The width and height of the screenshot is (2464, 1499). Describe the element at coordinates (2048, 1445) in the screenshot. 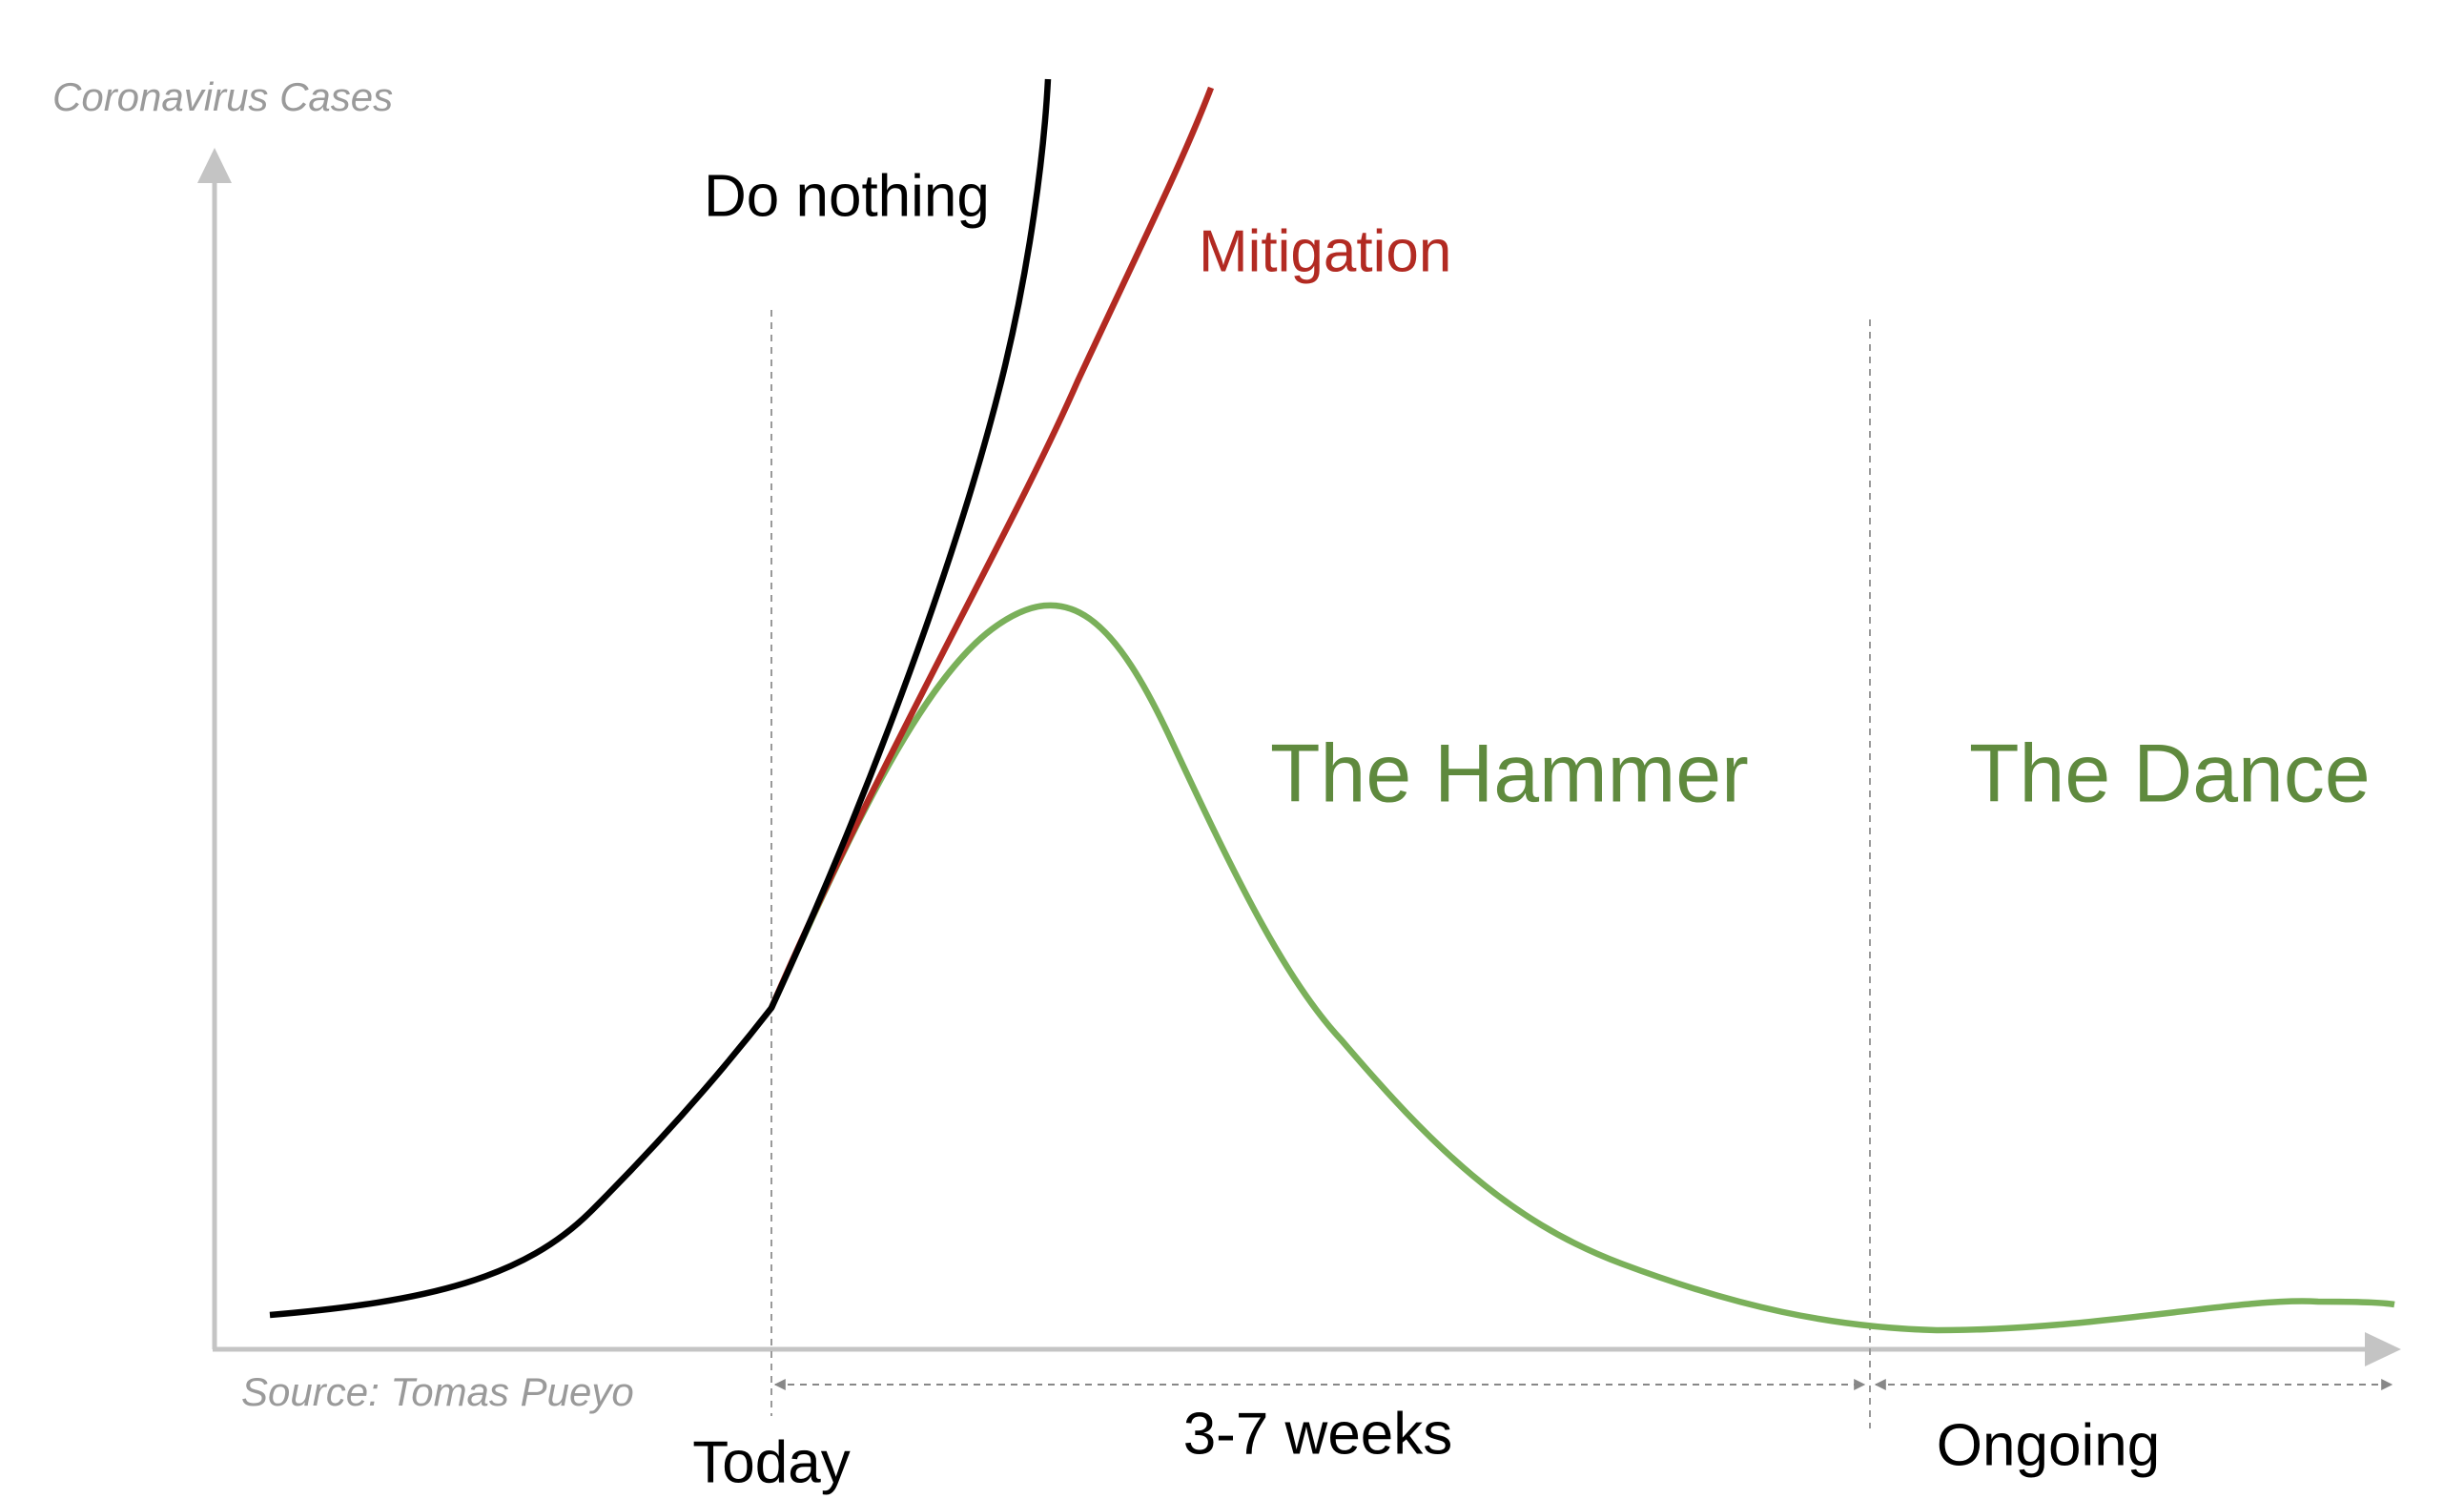

I see `duration-label: Ongoing` at that location.